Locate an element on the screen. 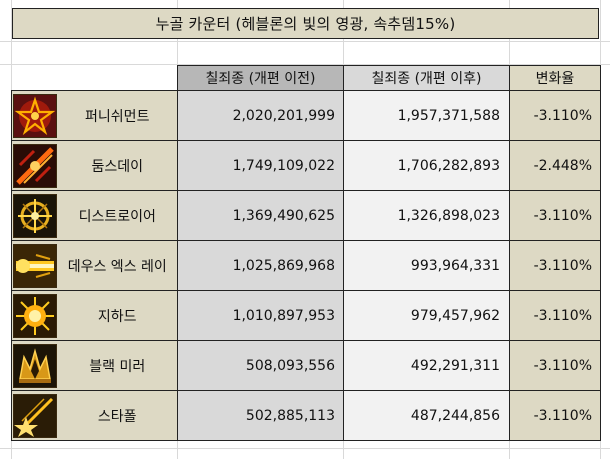 This screenshot has width=610, height=459. header-row: 칠죄종 (개편 이전) 칠죄종 (개편 이후) 변화율 is located at coordinates (306, 78).